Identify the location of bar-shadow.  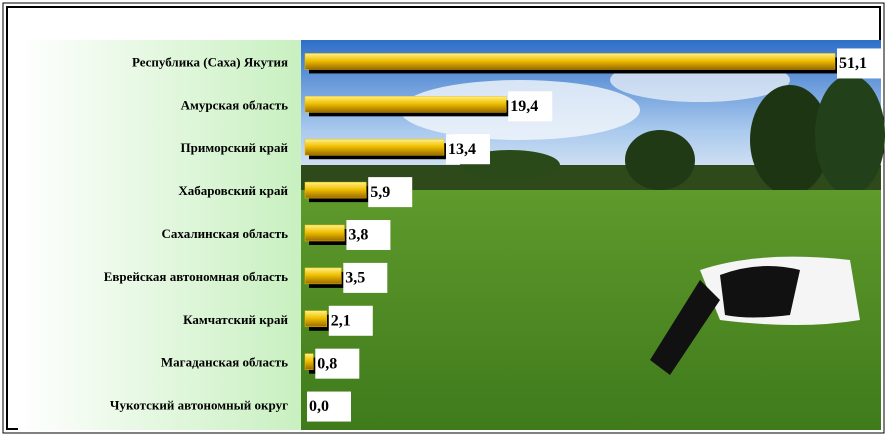
(314, 365).